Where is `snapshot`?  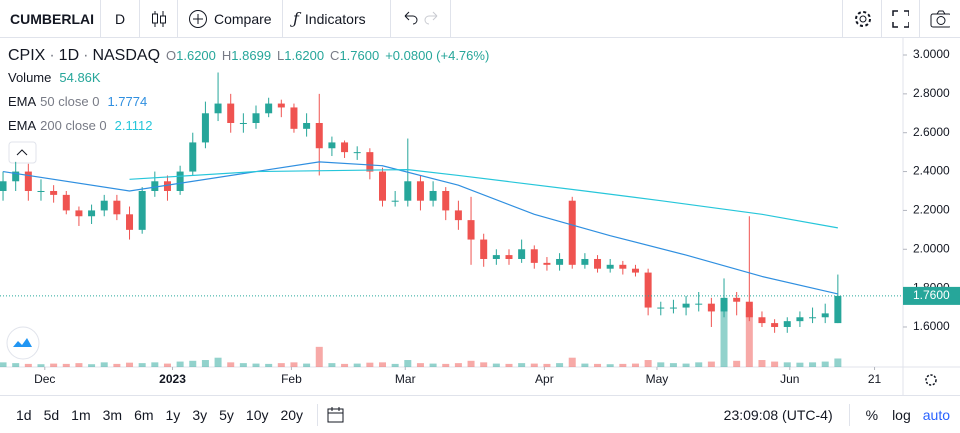 snapshot is located at coordinates (940, 19).